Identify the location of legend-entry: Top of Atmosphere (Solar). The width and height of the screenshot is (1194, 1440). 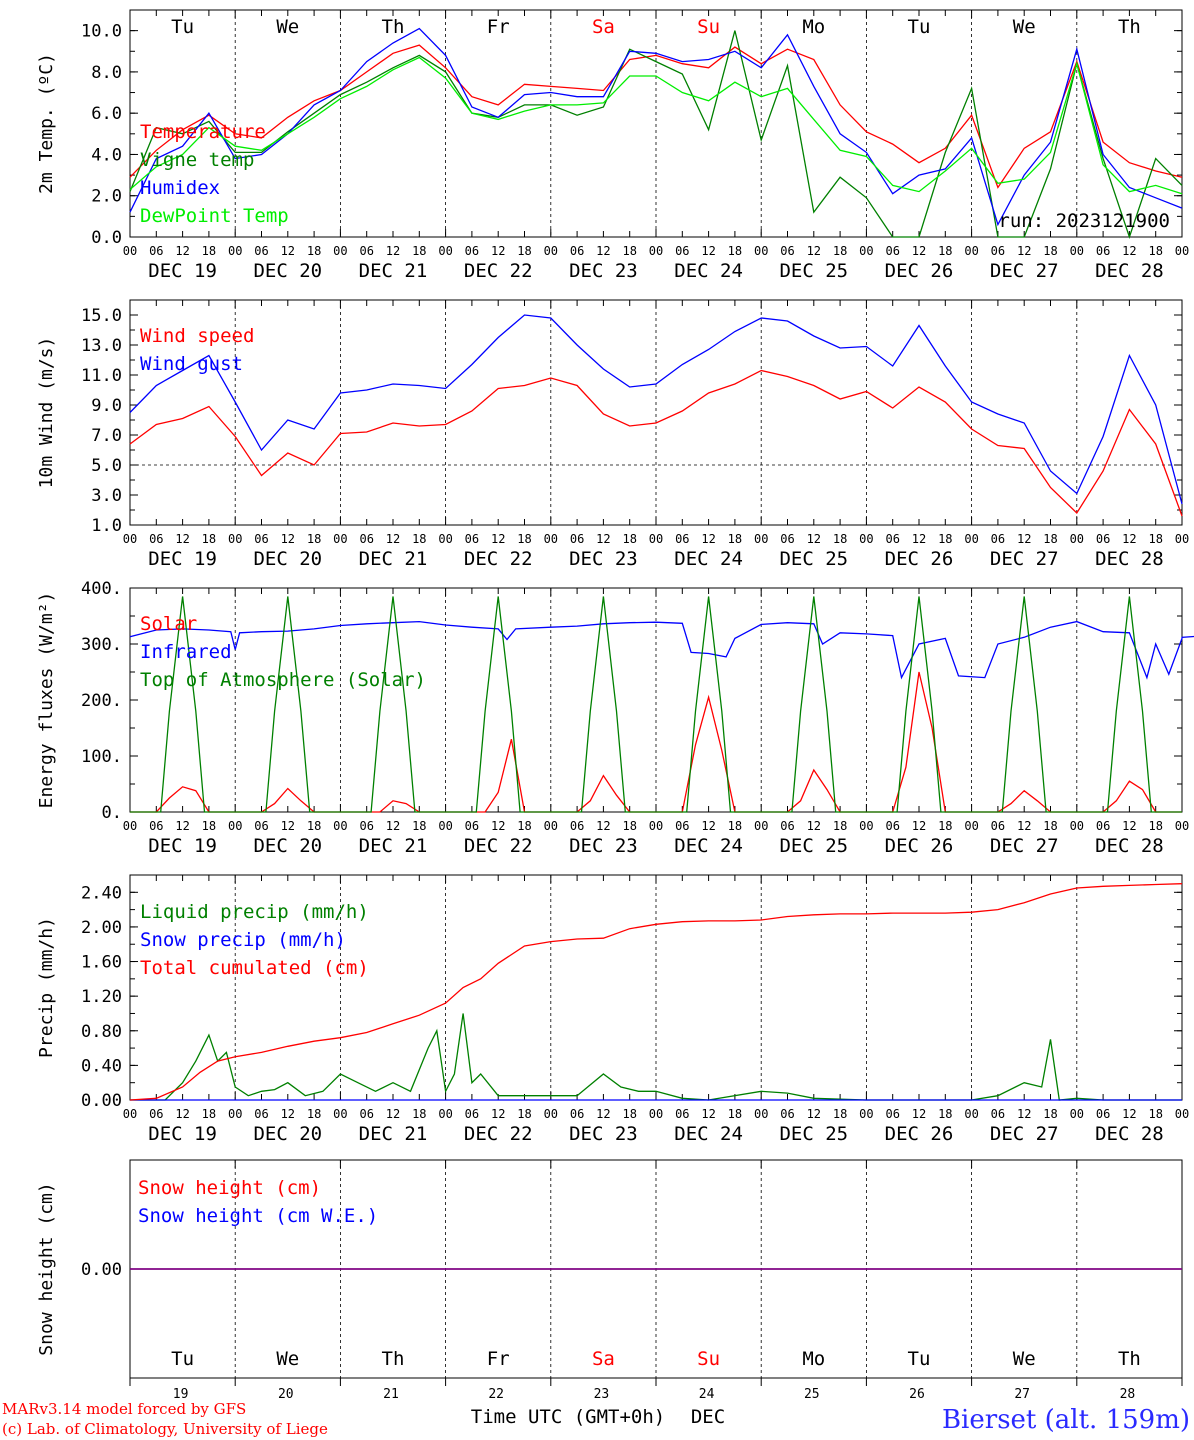
(283, 680).